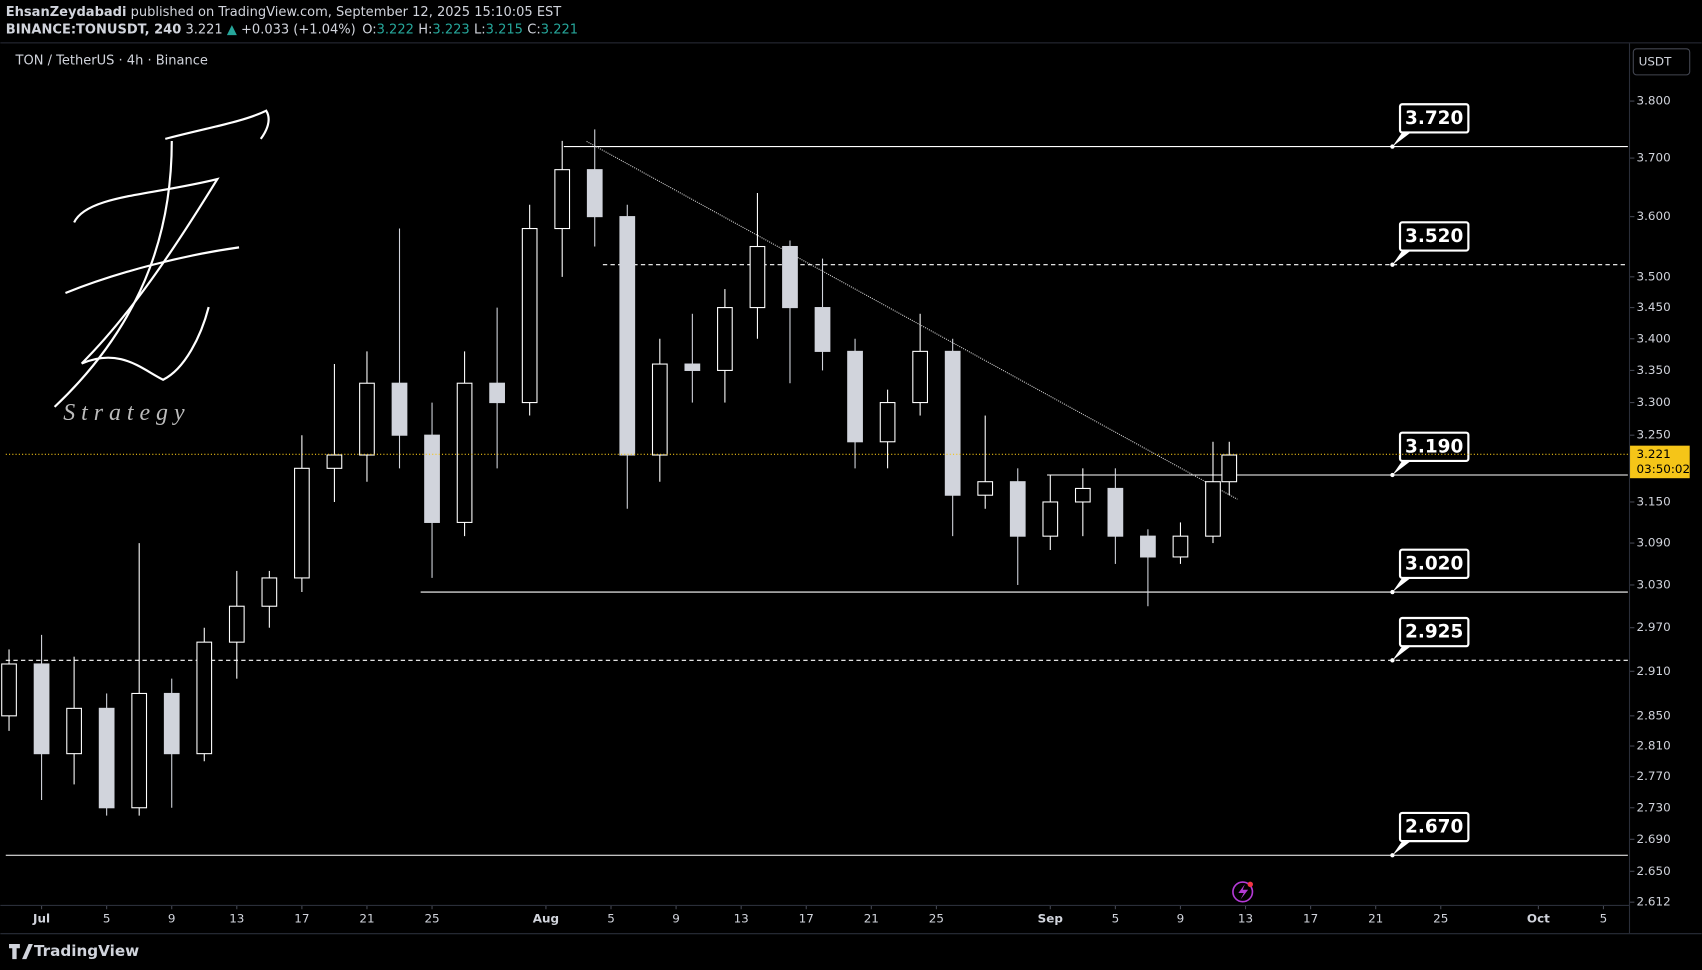  Describe the element at coordinates (395, 29) in the screenshot. I see `ohlc-value: 3.222` at that location.